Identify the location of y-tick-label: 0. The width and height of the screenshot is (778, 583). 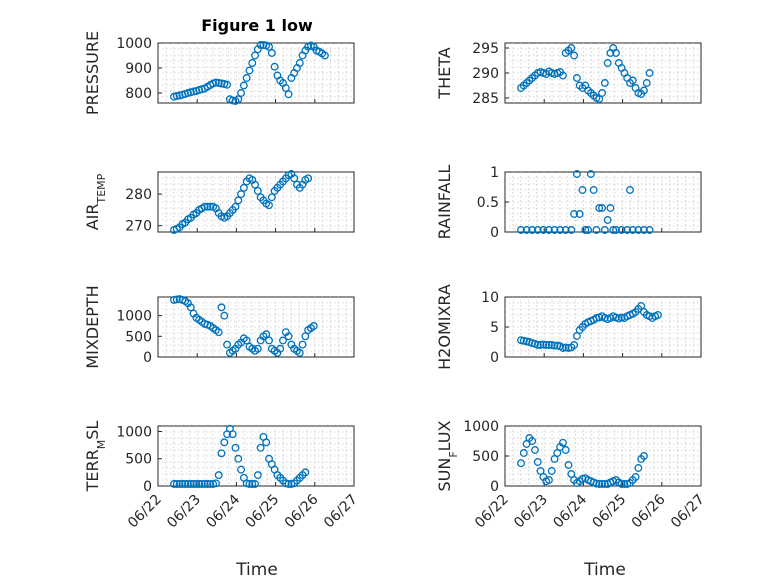
(494, 233).